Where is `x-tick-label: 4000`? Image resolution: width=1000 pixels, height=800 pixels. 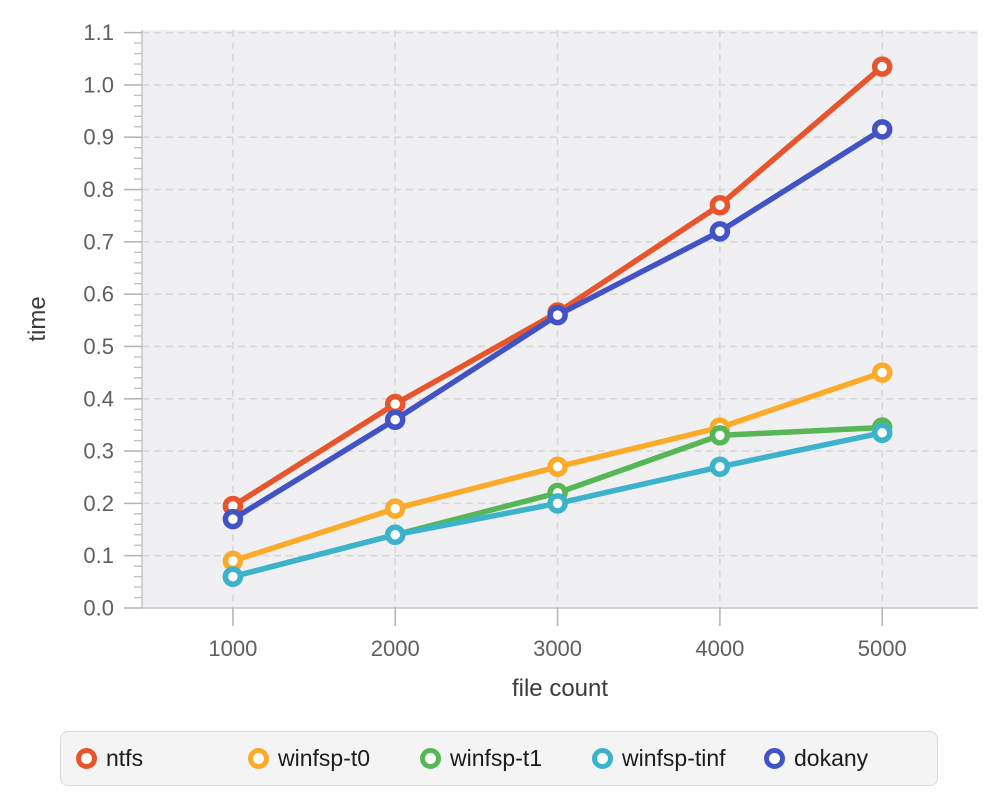 x-tick-label: 4000 is located at coordinates (719, 648).